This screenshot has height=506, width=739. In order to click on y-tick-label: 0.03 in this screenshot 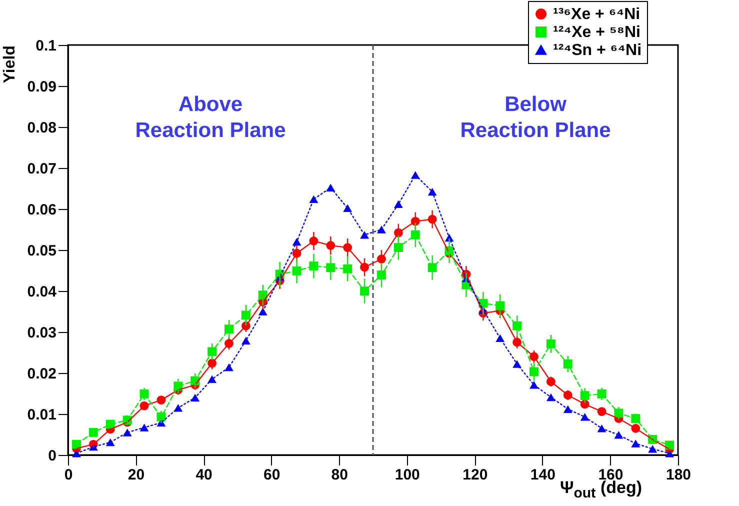, I will do `click(41, 333)`.